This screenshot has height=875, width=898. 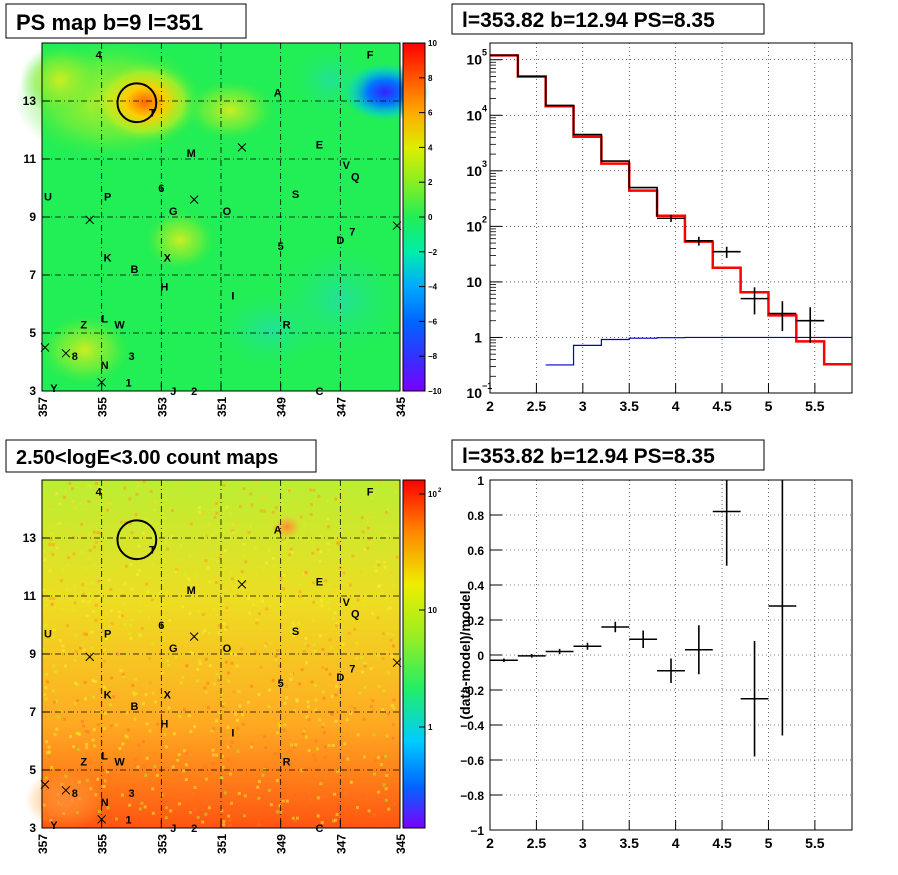 What do you see at coordinates (629, 843) in the screenshot?
I see `residual-x-tick-label: 3.5` at bounding box center [629, 843].